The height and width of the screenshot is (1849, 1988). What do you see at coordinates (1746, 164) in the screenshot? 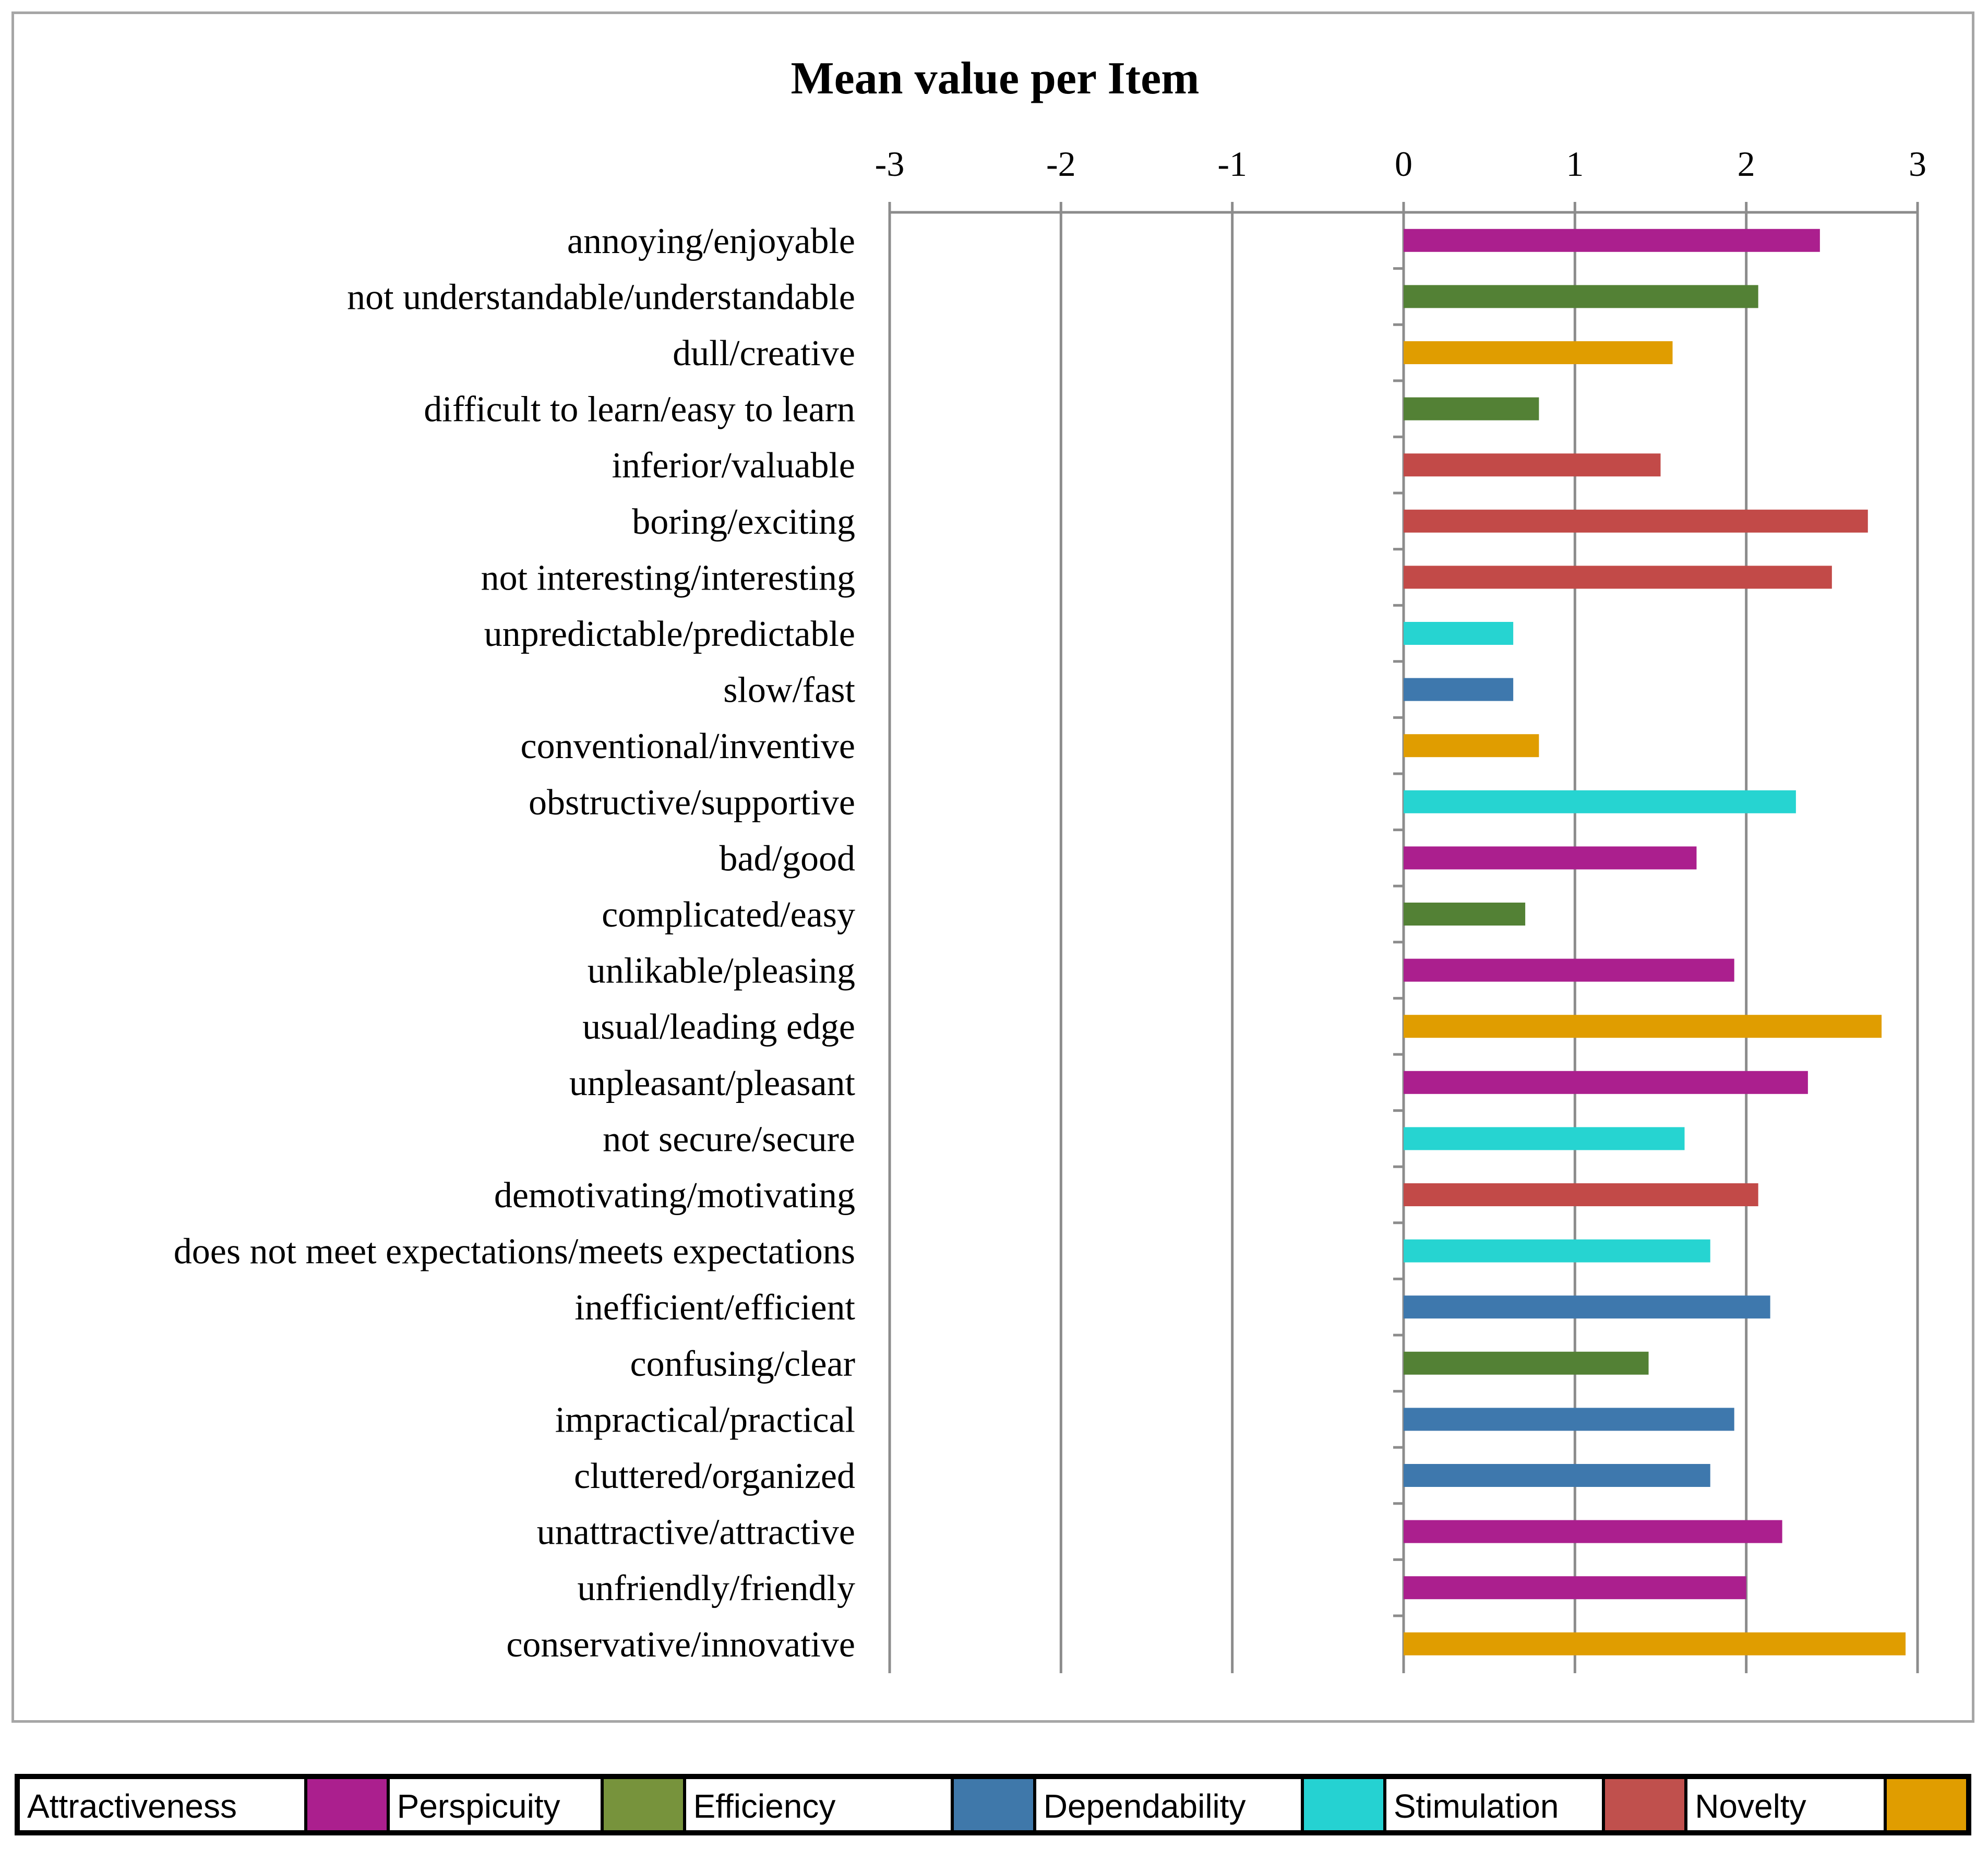
I see `x-tick-label: 2` at bounding box center [1746, 164].